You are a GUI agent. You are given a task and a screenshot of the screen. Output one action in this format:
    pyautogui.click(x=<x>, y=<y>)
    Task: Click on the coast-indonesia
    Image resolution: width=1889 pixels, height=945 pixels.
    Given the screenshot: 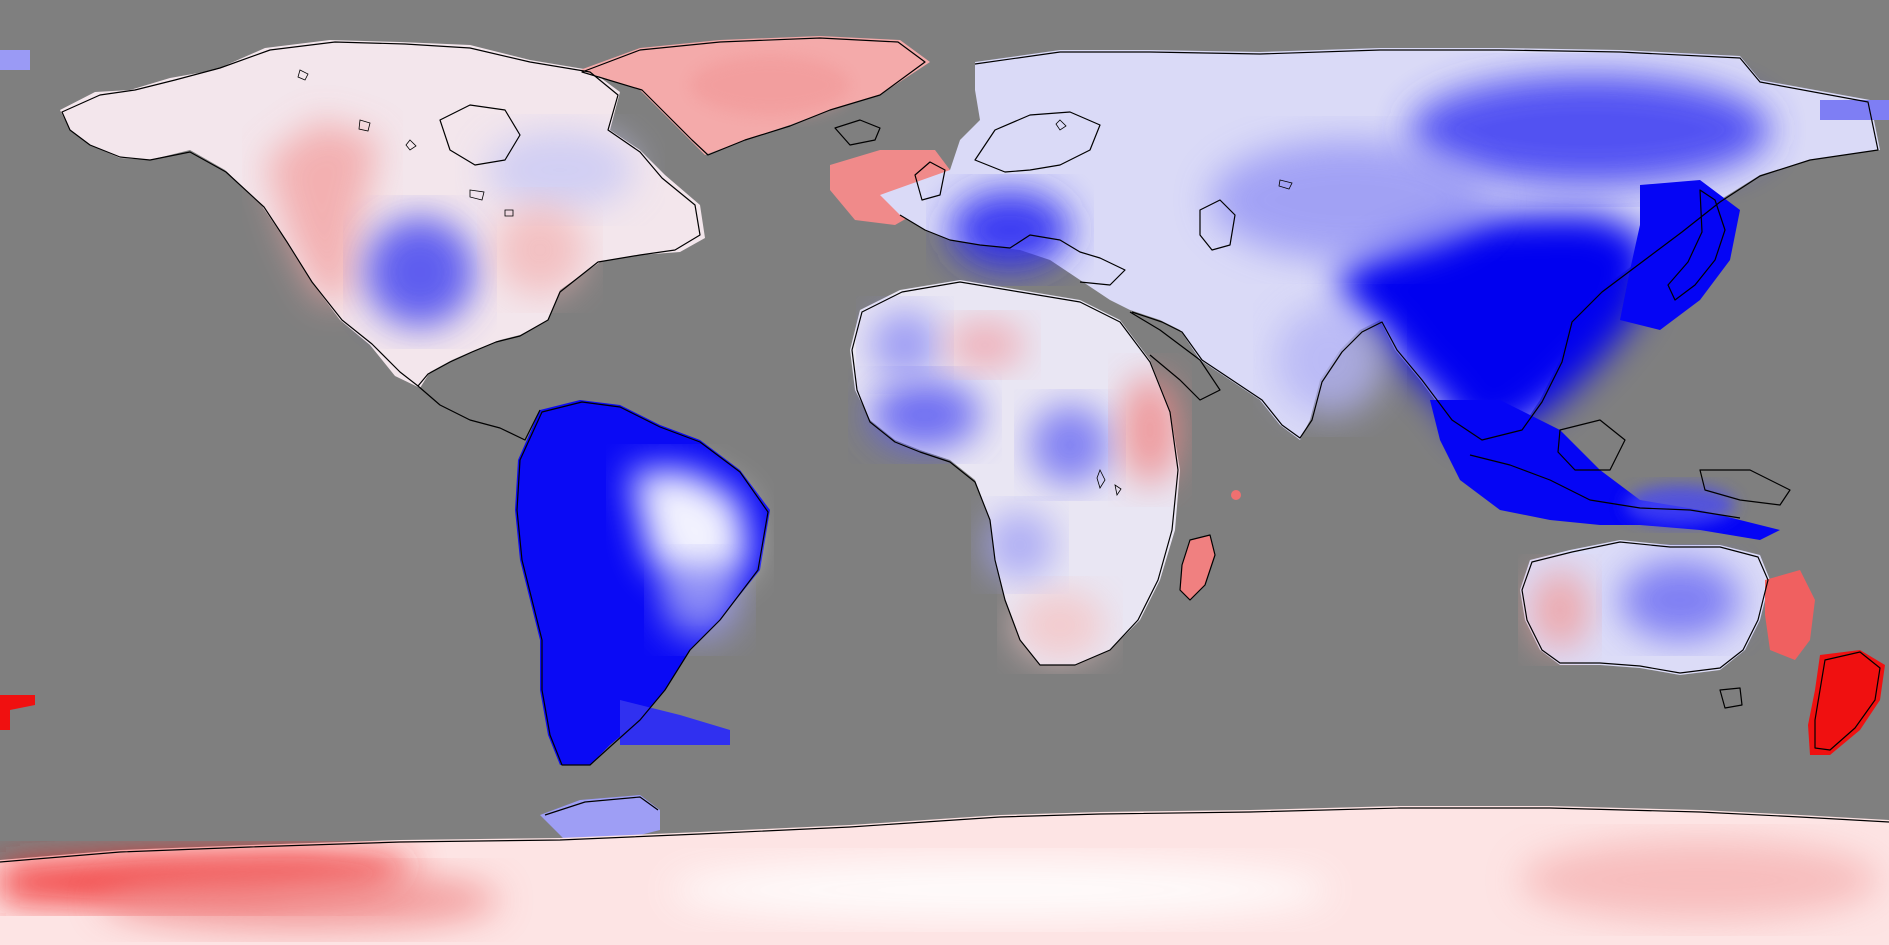 What is the action you would take?
    pyautogui.click(x=1605, y=486)
    